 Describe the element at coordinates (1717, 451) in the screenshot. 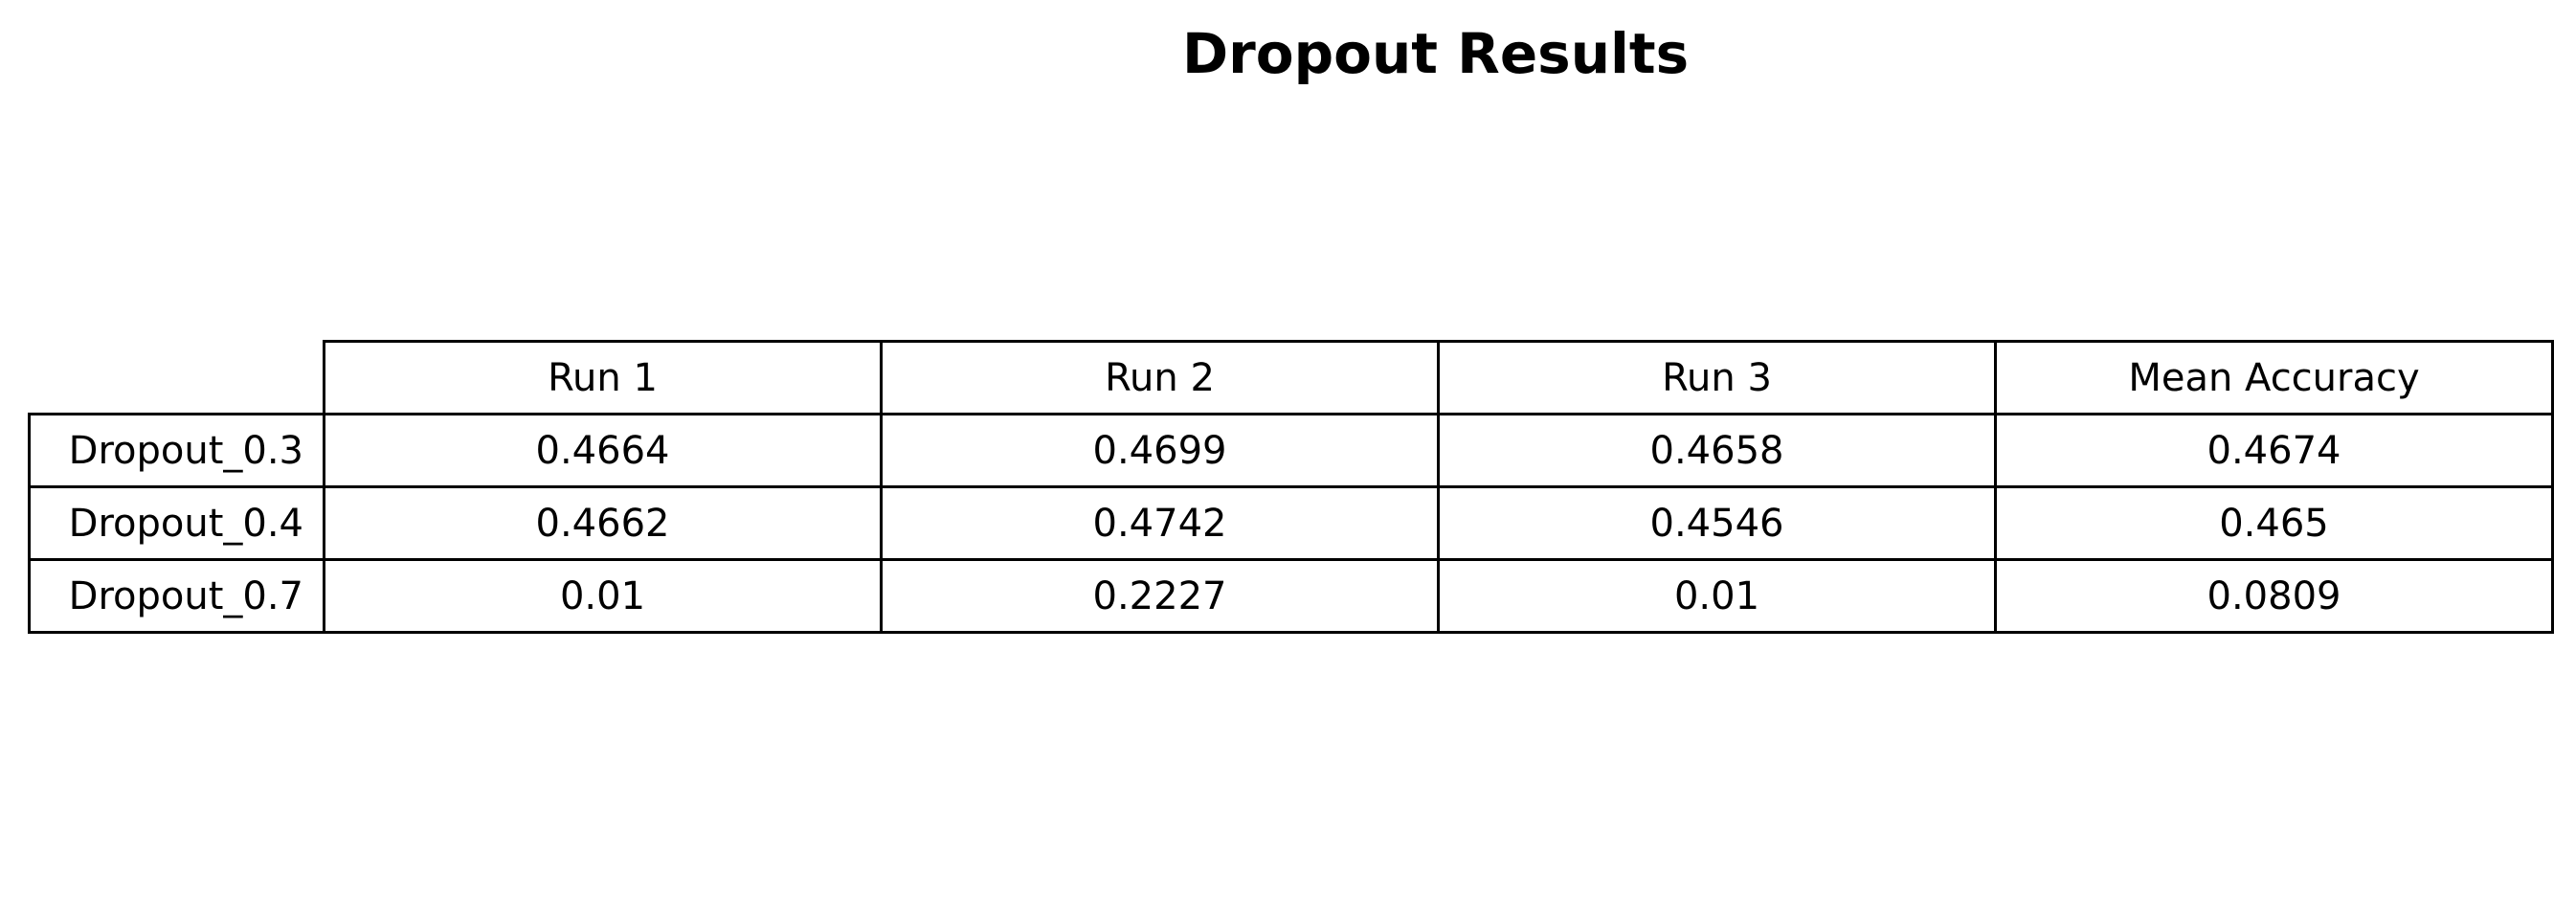

I see `table-cell: 0.4658` at that location.